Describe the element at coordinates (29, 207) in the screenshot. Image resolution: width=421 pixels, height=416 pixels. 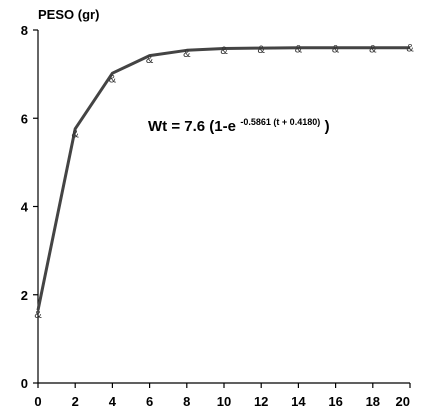
I see `y-axis-ticks: 0 2 4 6 8` at that location.